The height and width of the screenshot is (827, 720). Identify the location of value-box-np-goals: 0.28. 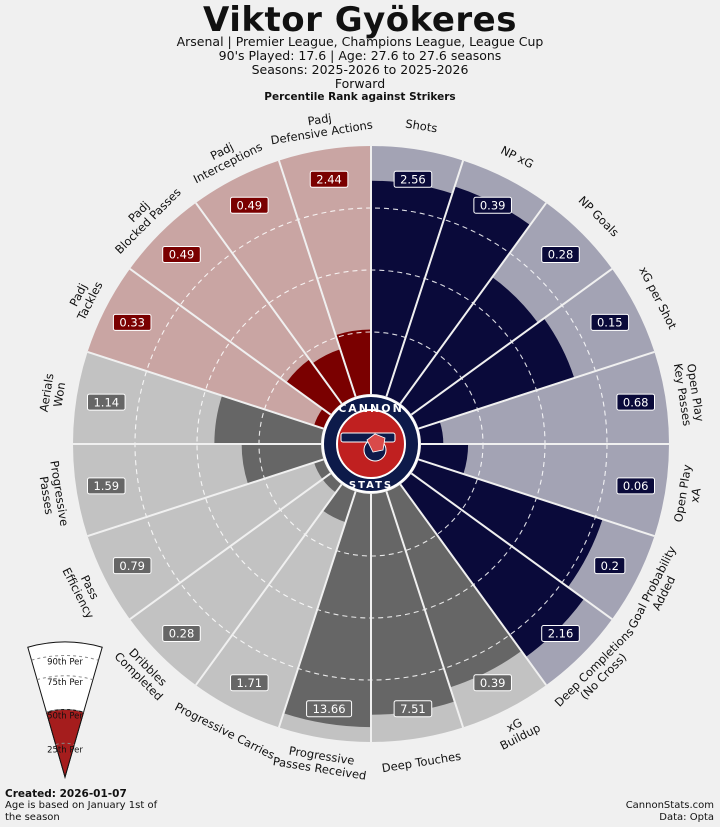
(560, 254).